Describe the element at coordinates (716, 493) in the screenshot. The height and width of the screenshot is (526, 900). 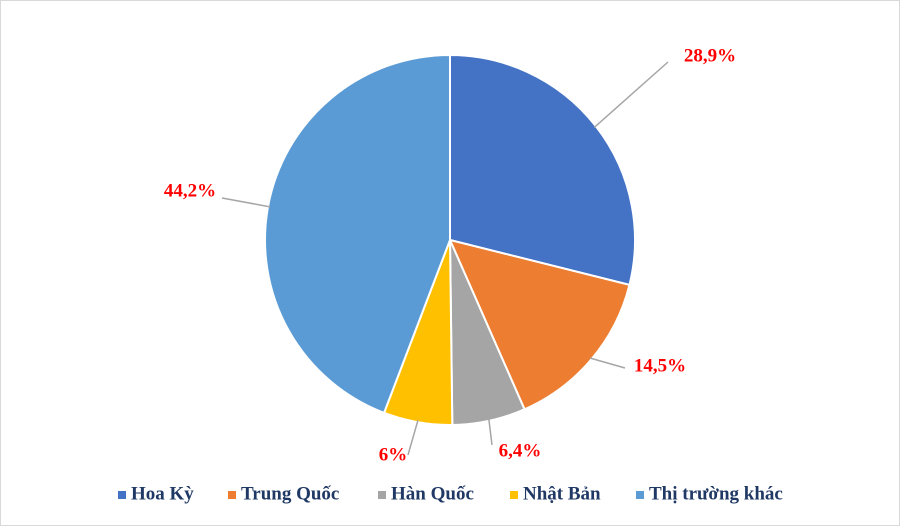
I see `legend-label: Thị trường khác` at that location.